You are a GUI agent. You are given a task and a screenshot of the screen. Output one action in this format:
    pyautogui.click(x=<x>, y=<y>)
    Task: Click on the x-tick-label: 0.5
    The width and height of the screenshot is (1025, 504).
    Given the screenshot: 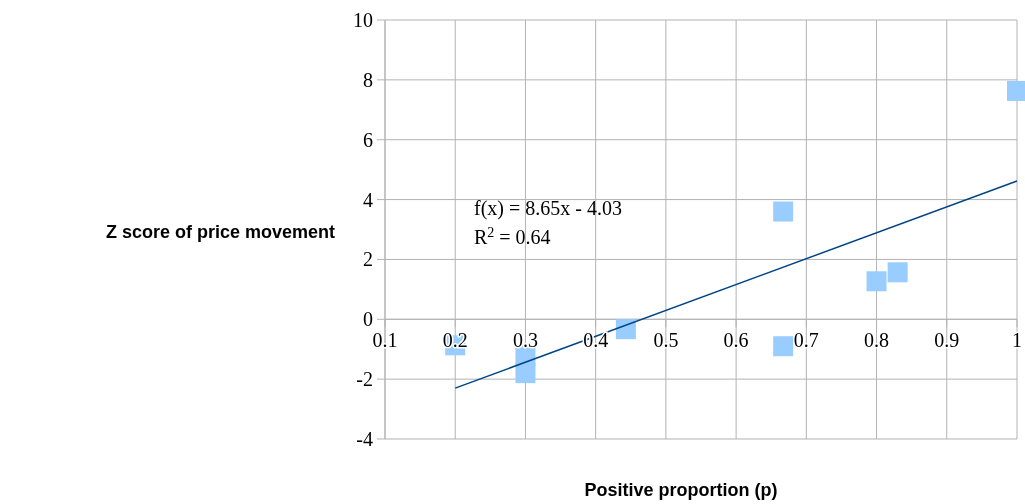 What is the action you would take?
    pyautogui.click(x=666, y=340)
    